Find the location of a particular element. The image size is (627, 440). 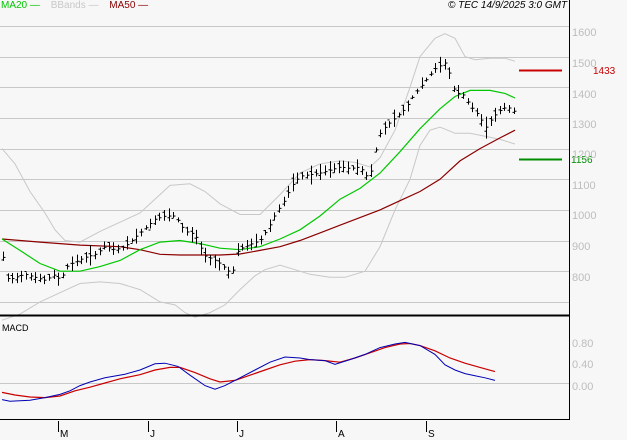

macd-lines is located at coordinates (248, 371).